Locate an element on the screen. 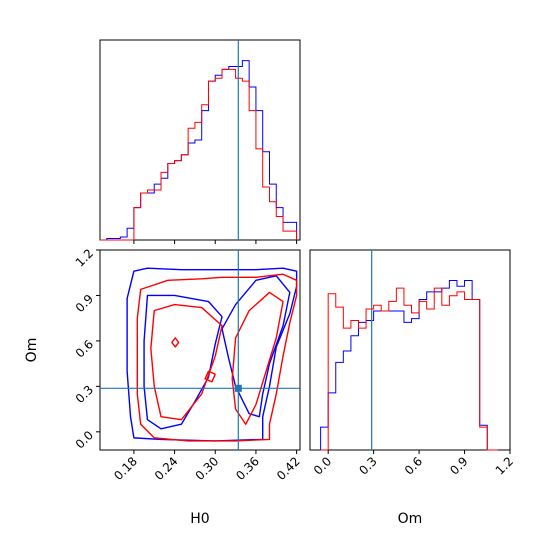  y-ticks: 0.0 0.3 0.6 0.9 1.2 is located at coordinates (86, 348).